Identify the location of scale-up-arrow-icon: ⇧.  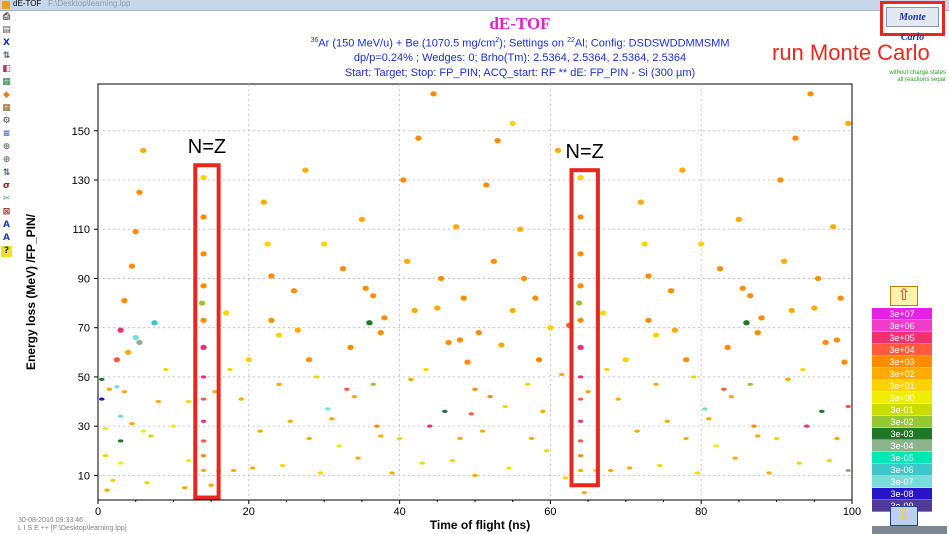
(904, 296).